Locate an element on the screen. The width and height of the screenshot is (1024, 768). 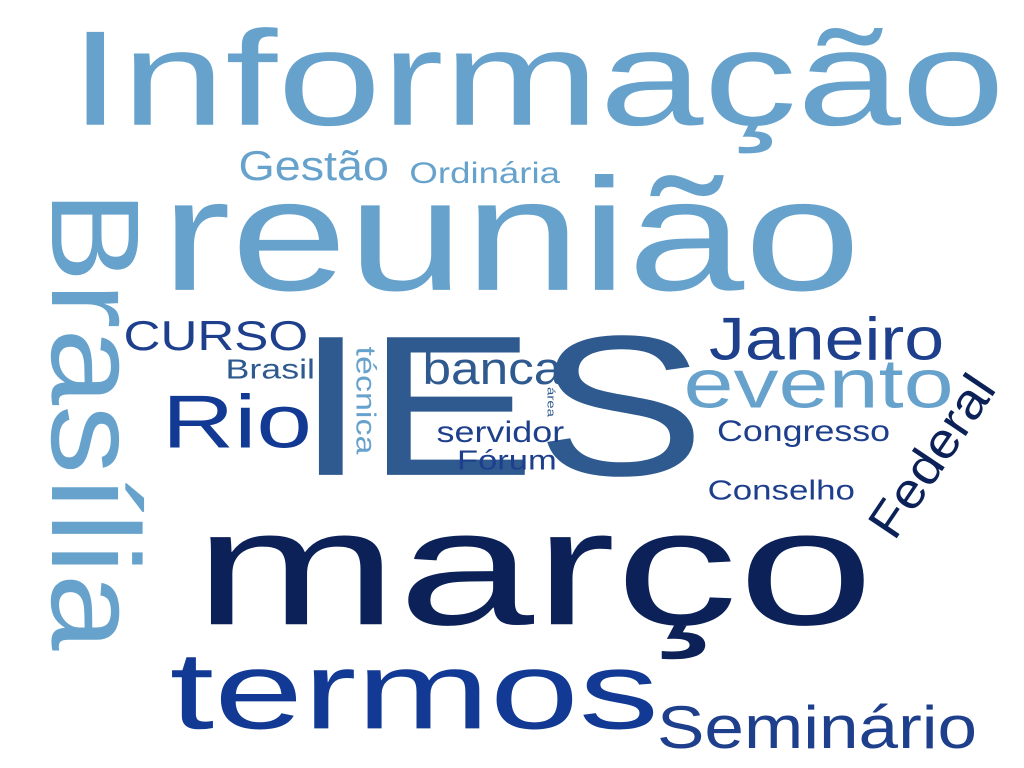
word-brasilia: Brasília is located at coordinates (95, 420).